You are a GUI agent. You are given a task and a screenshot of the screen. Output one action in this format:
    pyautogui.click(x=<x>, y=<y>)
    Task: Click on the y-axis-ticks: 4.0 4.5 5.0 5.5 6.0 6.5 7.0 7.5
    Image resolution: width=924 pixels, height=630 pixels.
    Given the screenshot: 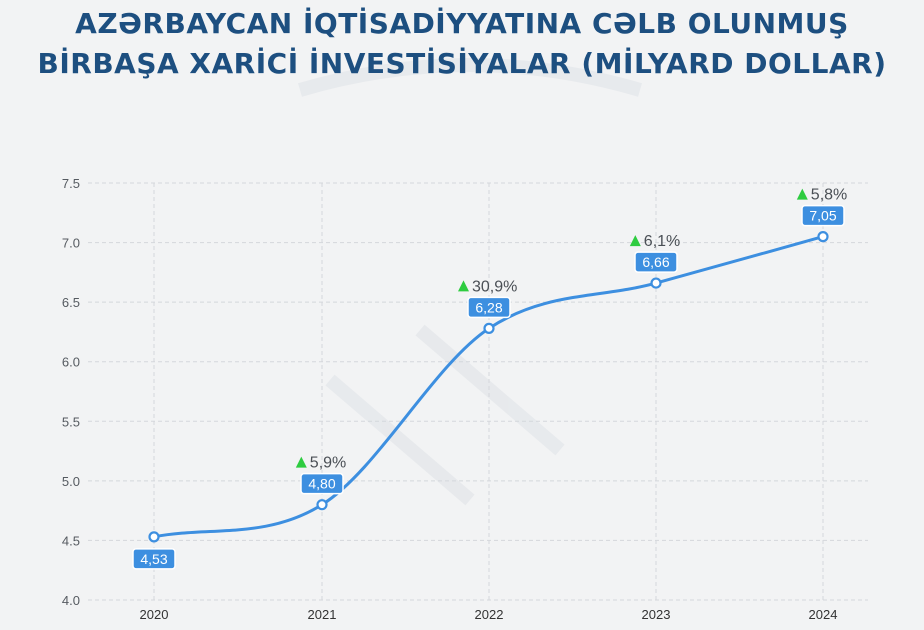 What is the action you would take?
    pyautogui.click(x=71, y=392)
    